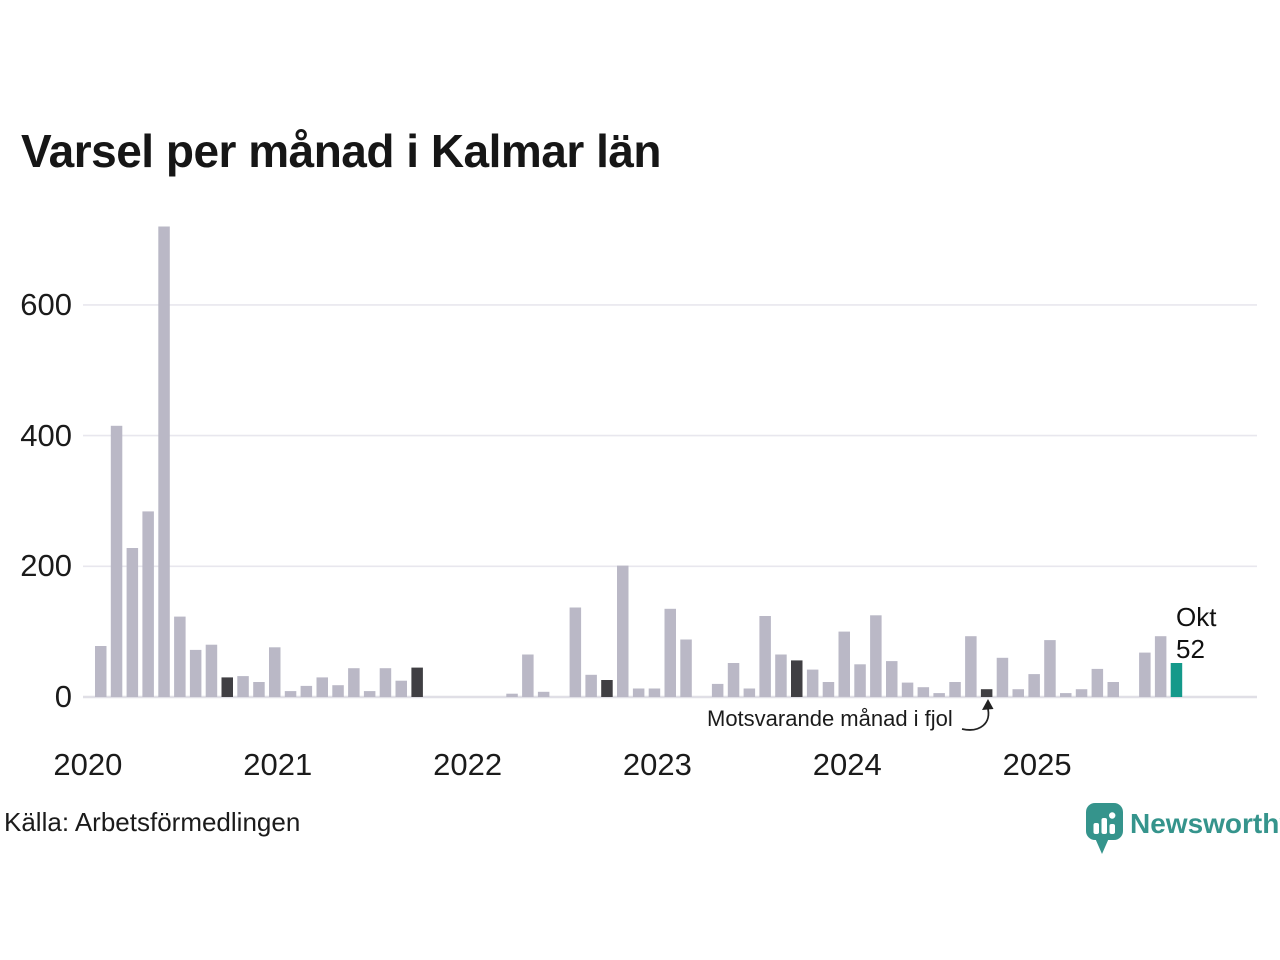  I want to click on annotation-arrowhead, so click(988, 704).